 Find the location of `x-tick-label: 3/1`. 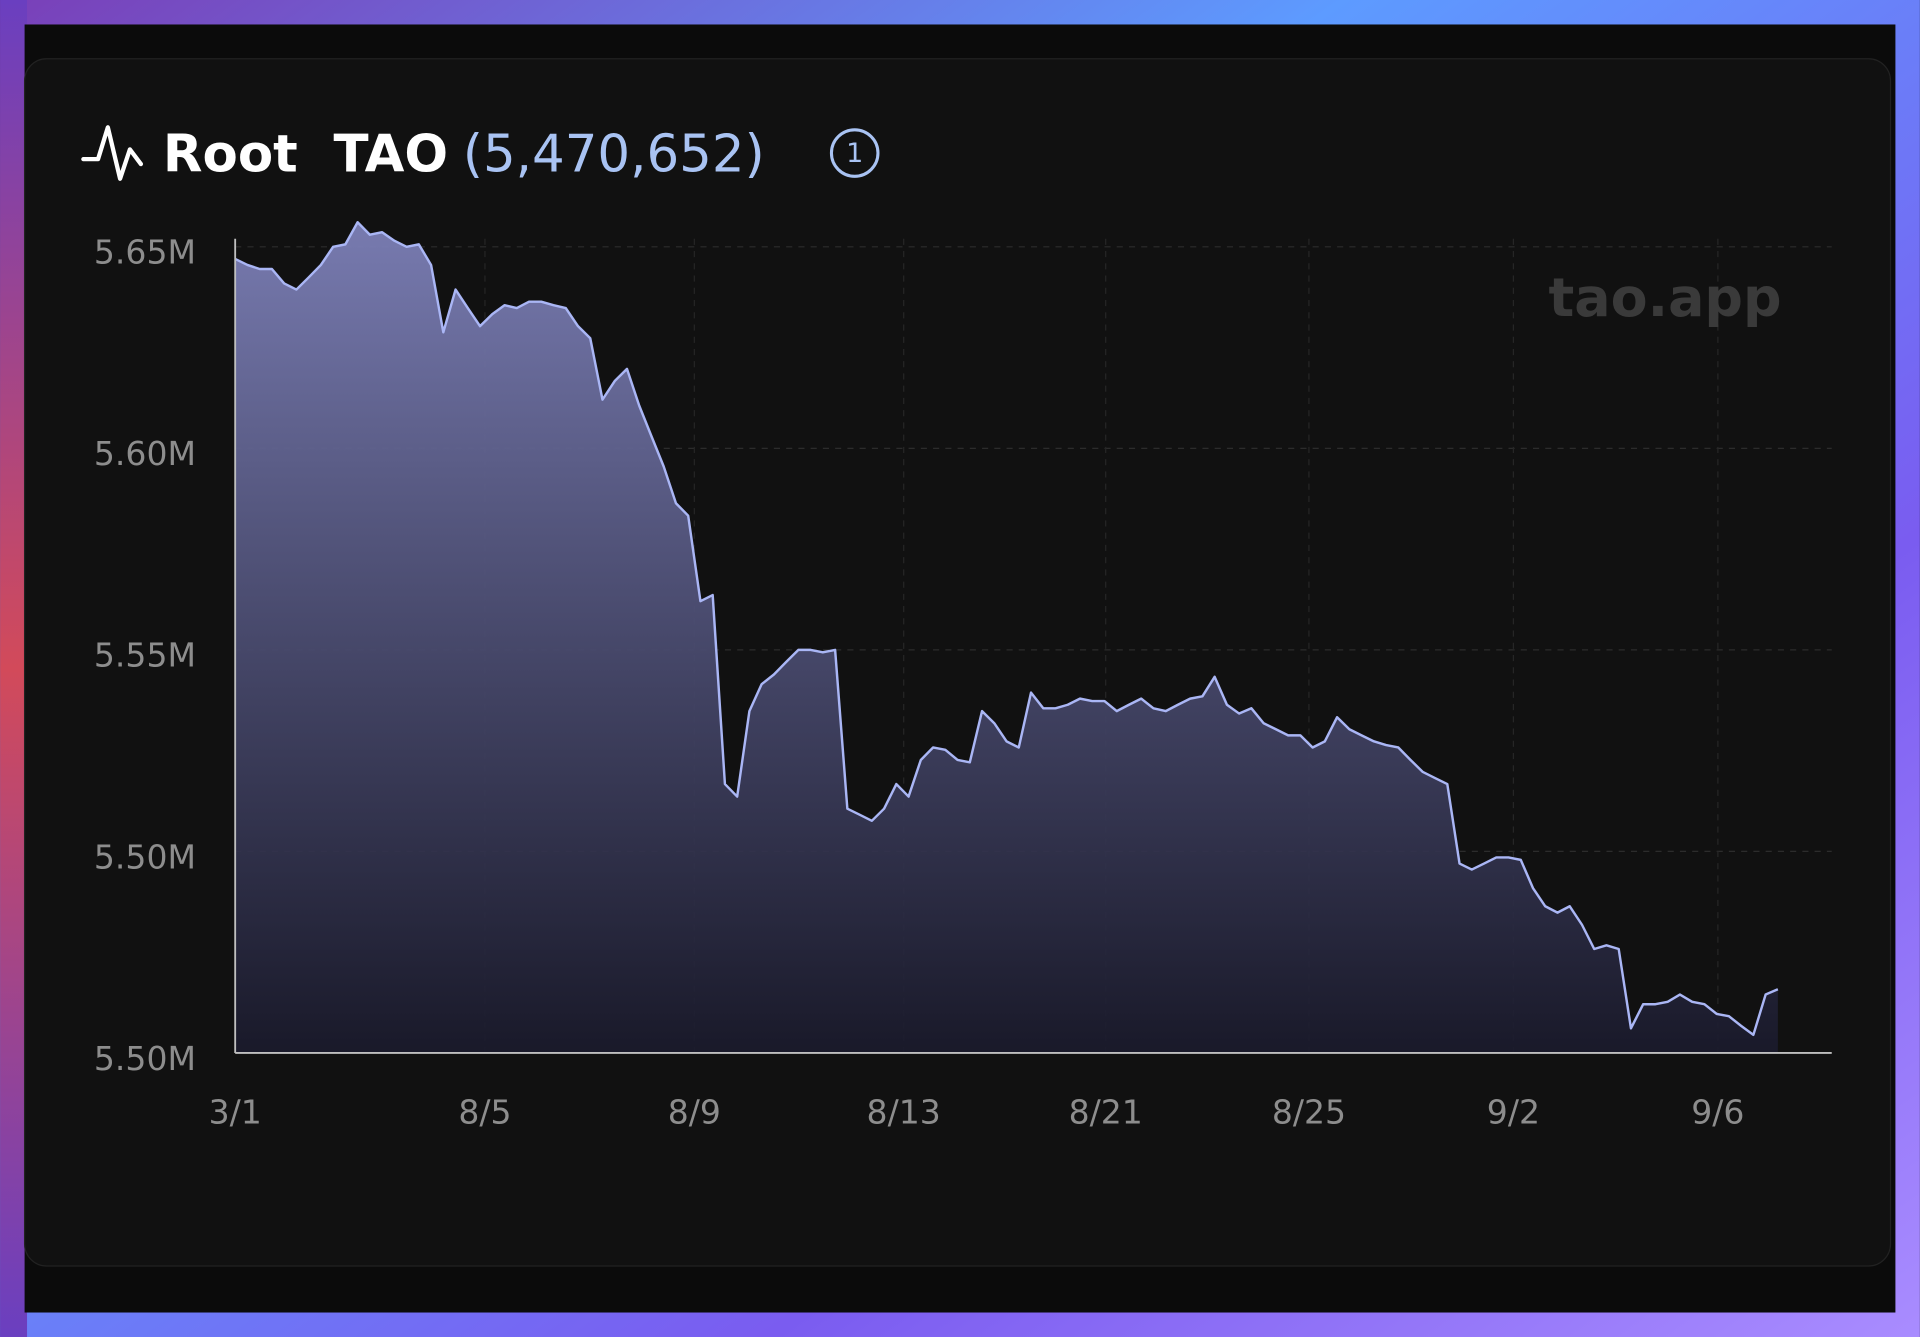

x-tick-label: 3/1 is located at coordinates (235, 1112).